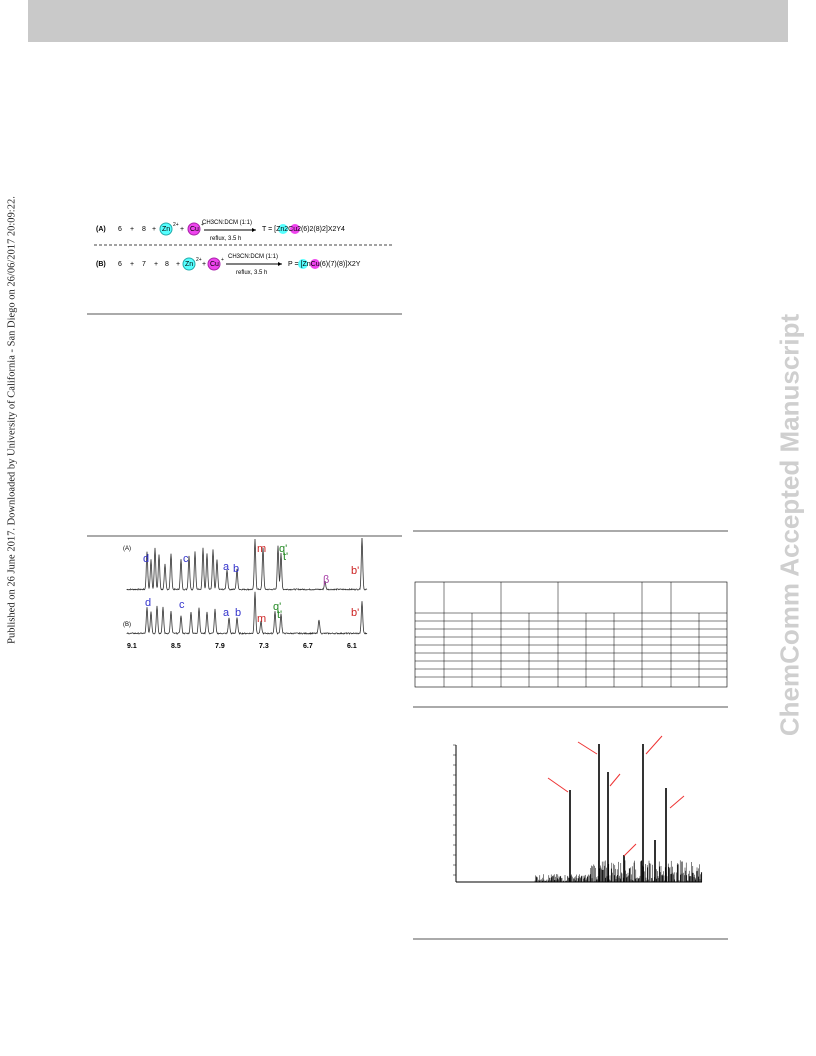 The width and height of the screenshot is (816, 1056). Describe the element at coordinates (324, 264) in the screenshot. I see `product: P = [ZnCu(6)(7)(8)]X2Y` at that location.